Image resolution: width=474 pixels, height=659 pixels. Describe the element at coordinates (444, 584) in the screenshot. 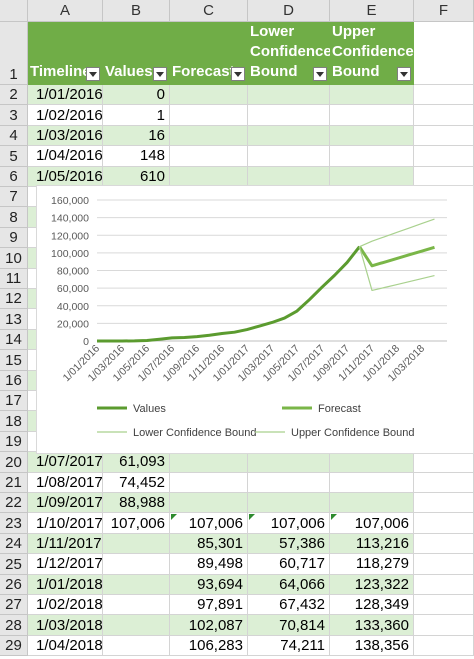

I see `cell-f-r26` at that location.